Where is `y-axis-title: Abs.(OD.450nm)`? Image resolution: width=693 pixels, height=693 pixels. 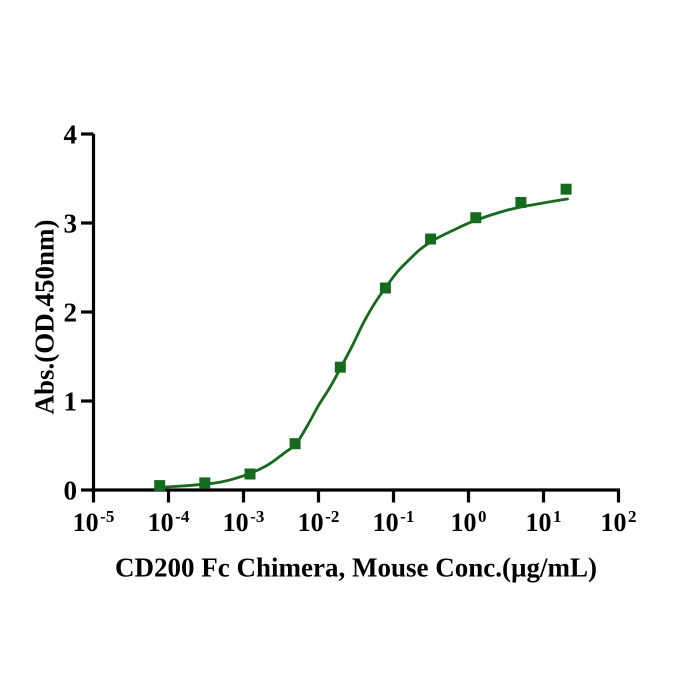
y-axis-title: Abs.(OD.450nm) is located at coordinates (44, 317).